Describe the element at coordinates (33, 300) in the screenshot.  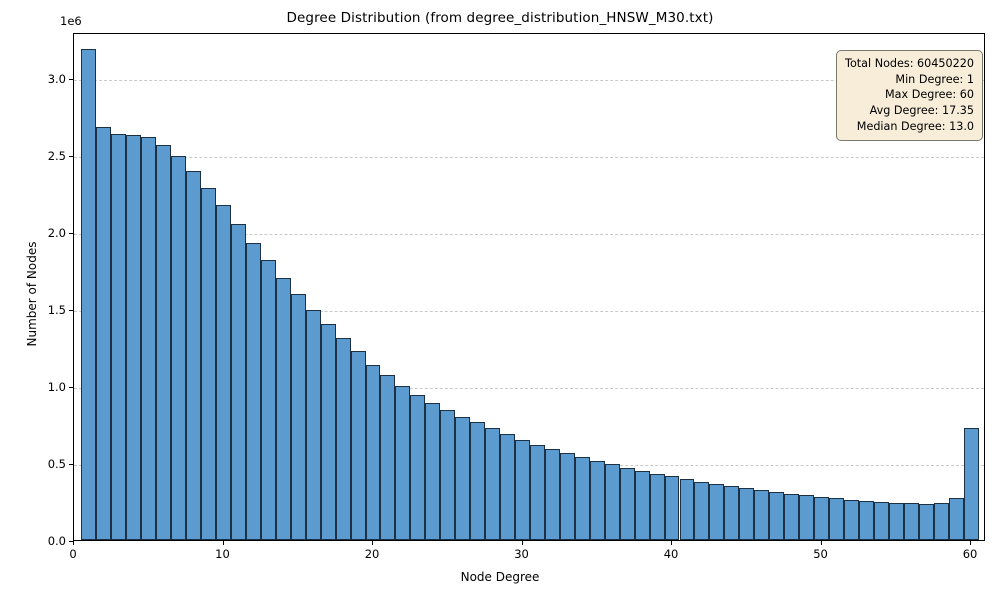
I see `y-axis-tick-label-group: 0.0 0.5 1.0 1.5 2.0 2.5 3.0` at that location.